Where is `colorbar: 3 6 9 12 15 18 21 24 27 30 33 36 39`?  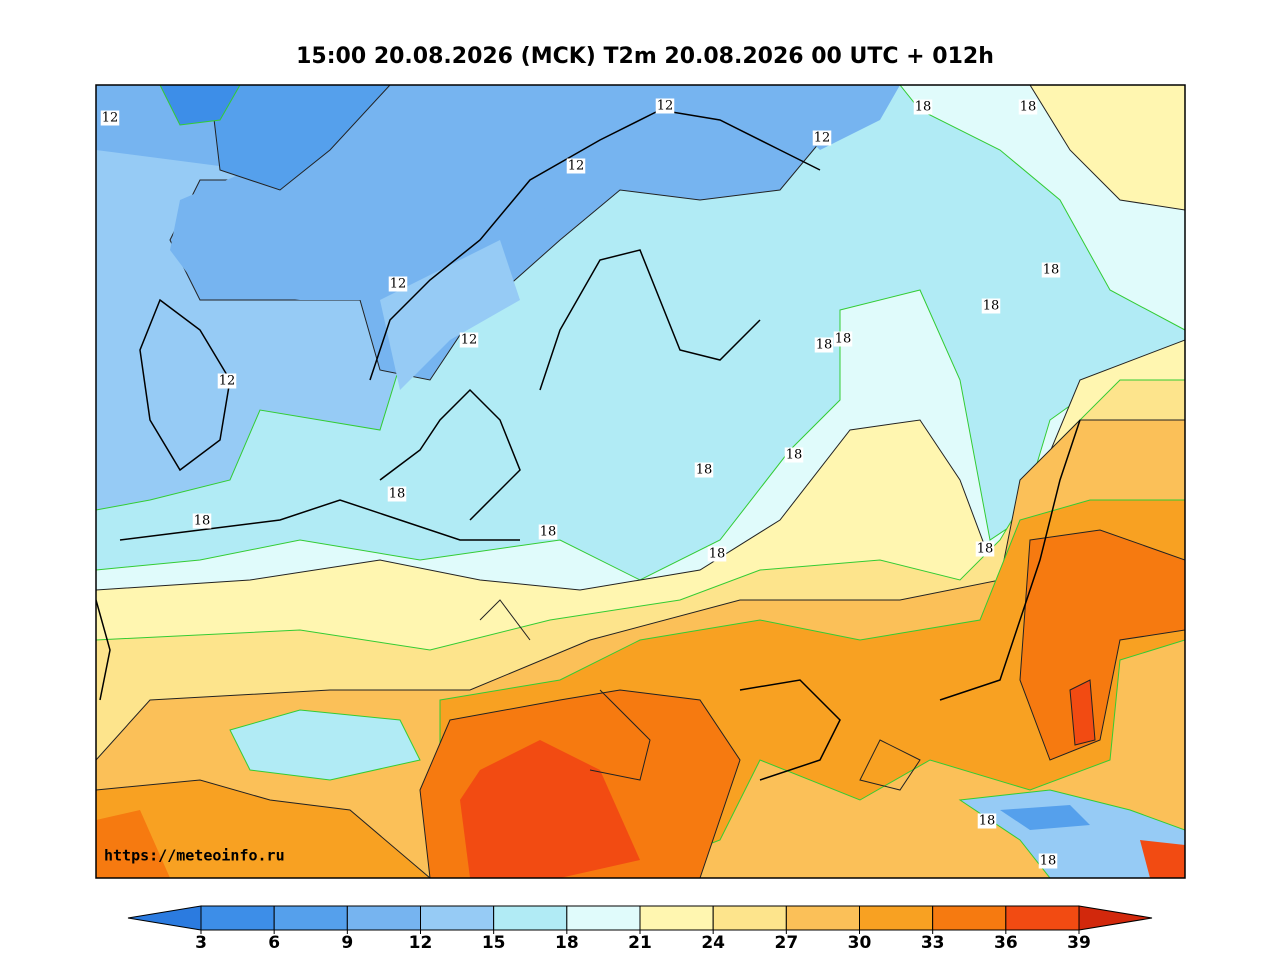 colorbar: 3 6 9 12 15 18 21 24 27 30 33 36 39 is located at coordinates (640, 929).